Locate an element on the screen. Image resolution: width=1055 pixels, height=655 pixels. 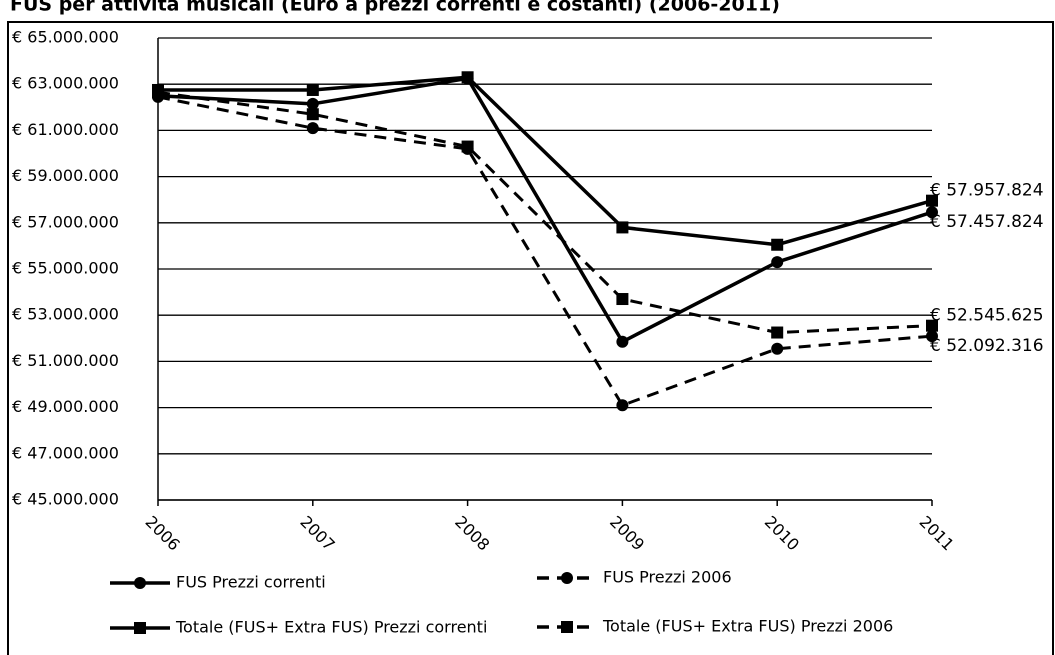
y-tick-label: € 57.000.000 is located at coordinates (65, 221).